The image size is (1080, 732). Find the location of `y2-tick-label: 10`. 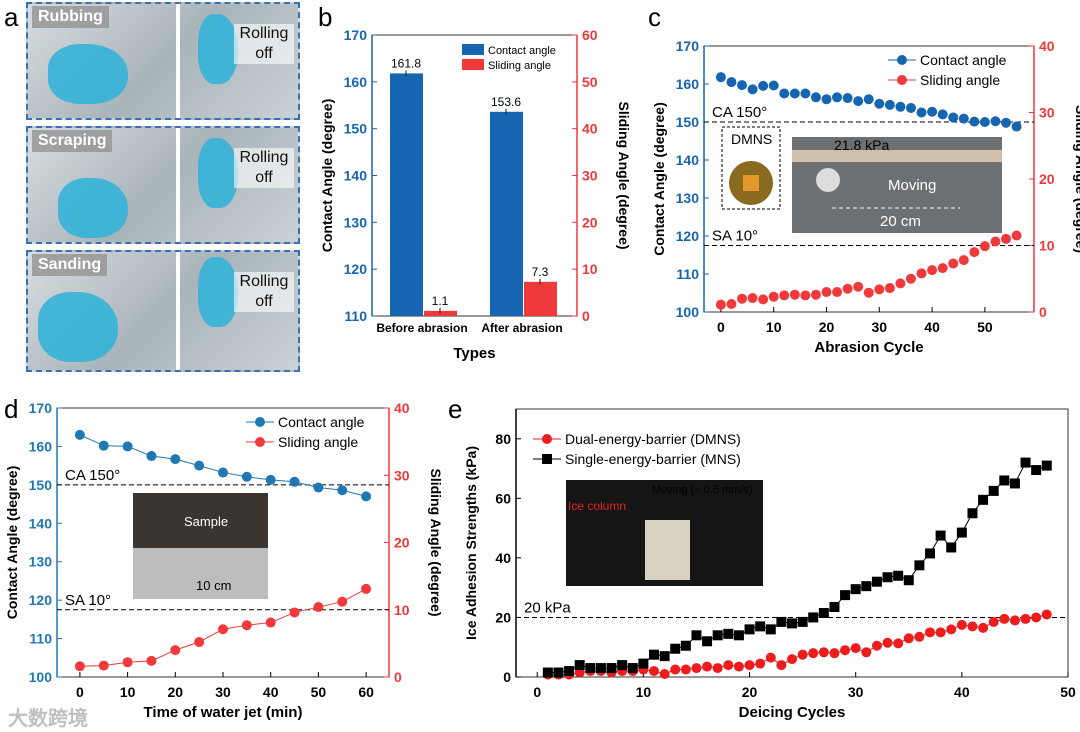

y2-tick-label: 10 is located at coordinates (1047, 246).